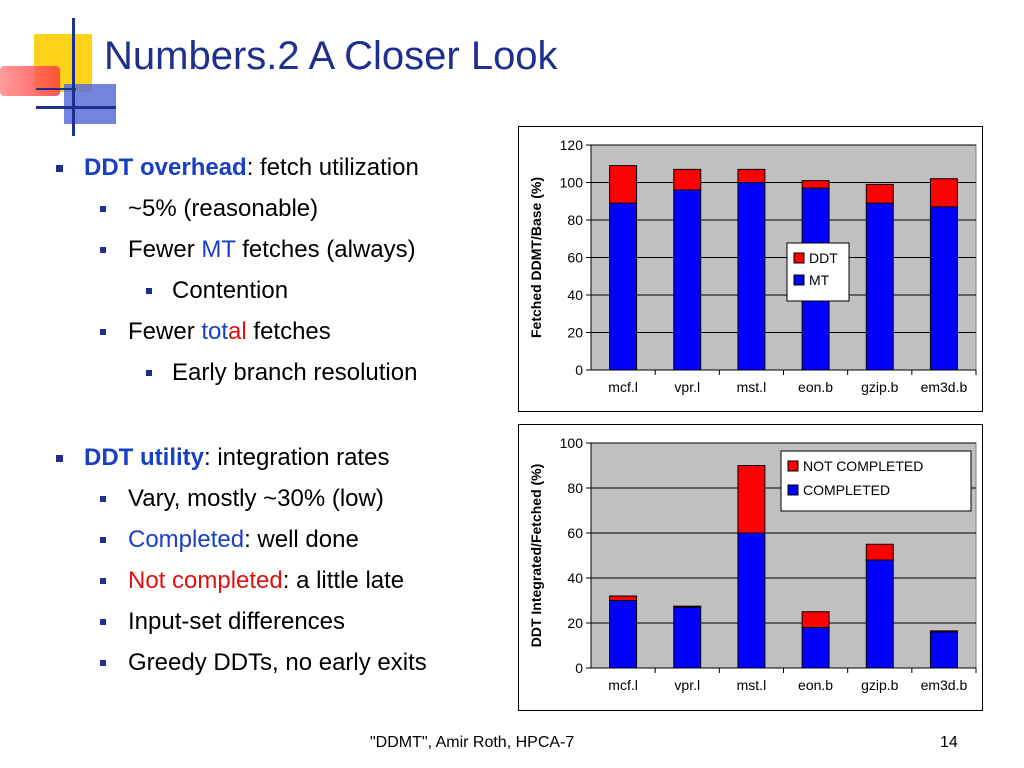  What do you see at coordinates (536, 556) in the screenshot?
I see `y-axis-label: DDT Integrated/Fetched (%)` at bounding box center [536, 556].